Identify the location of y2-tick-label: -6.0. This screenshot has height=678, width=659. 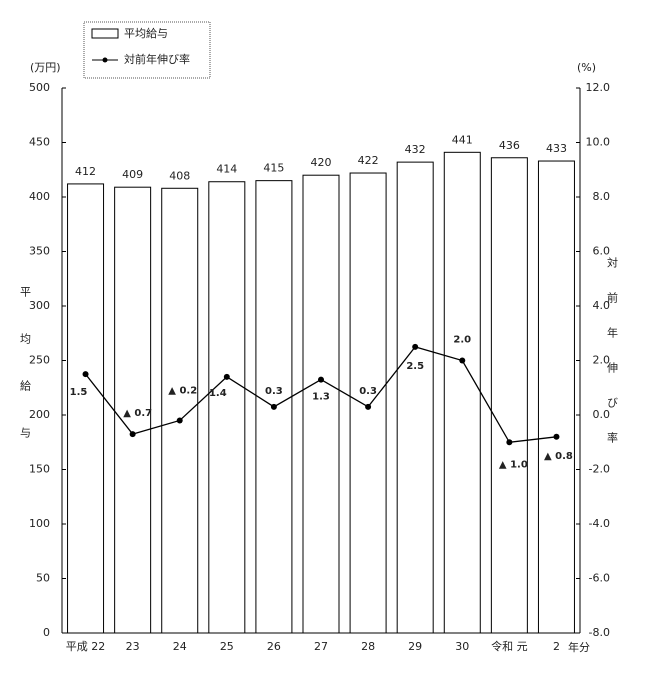
(599, 578).